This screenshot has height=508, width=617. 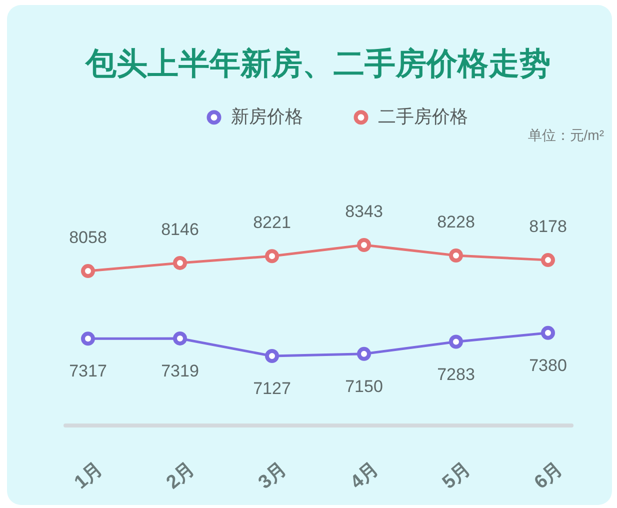 I want to click on x-tick-label: 1月, so click(x=88, y=476).